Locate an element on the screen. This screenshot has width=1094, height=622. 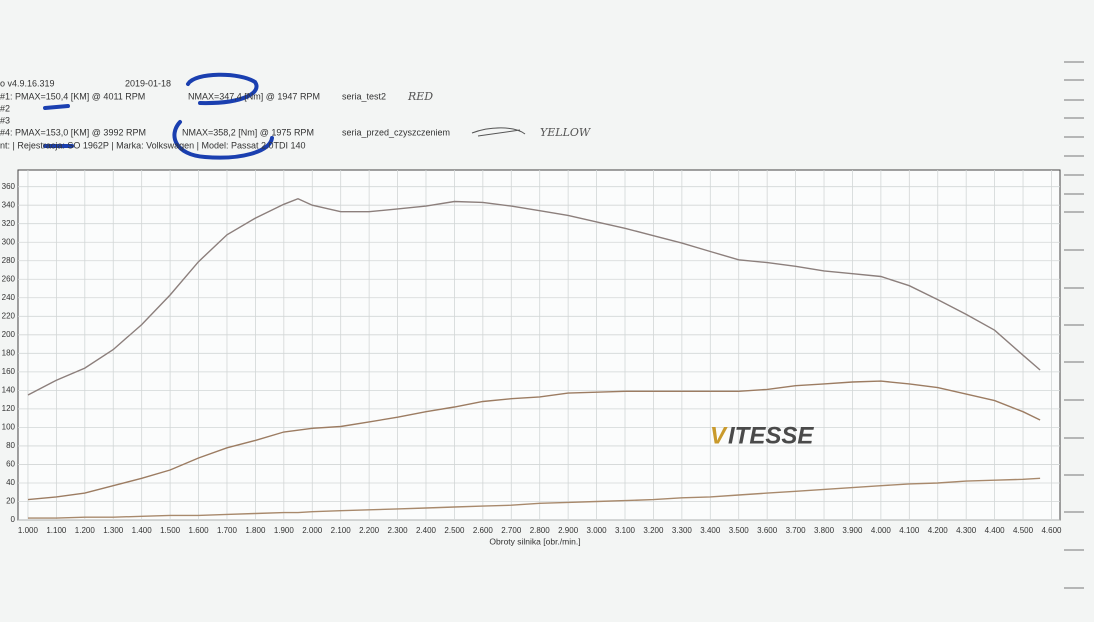
x-tick-label: 3.400 is located at coordinates (710, 530).